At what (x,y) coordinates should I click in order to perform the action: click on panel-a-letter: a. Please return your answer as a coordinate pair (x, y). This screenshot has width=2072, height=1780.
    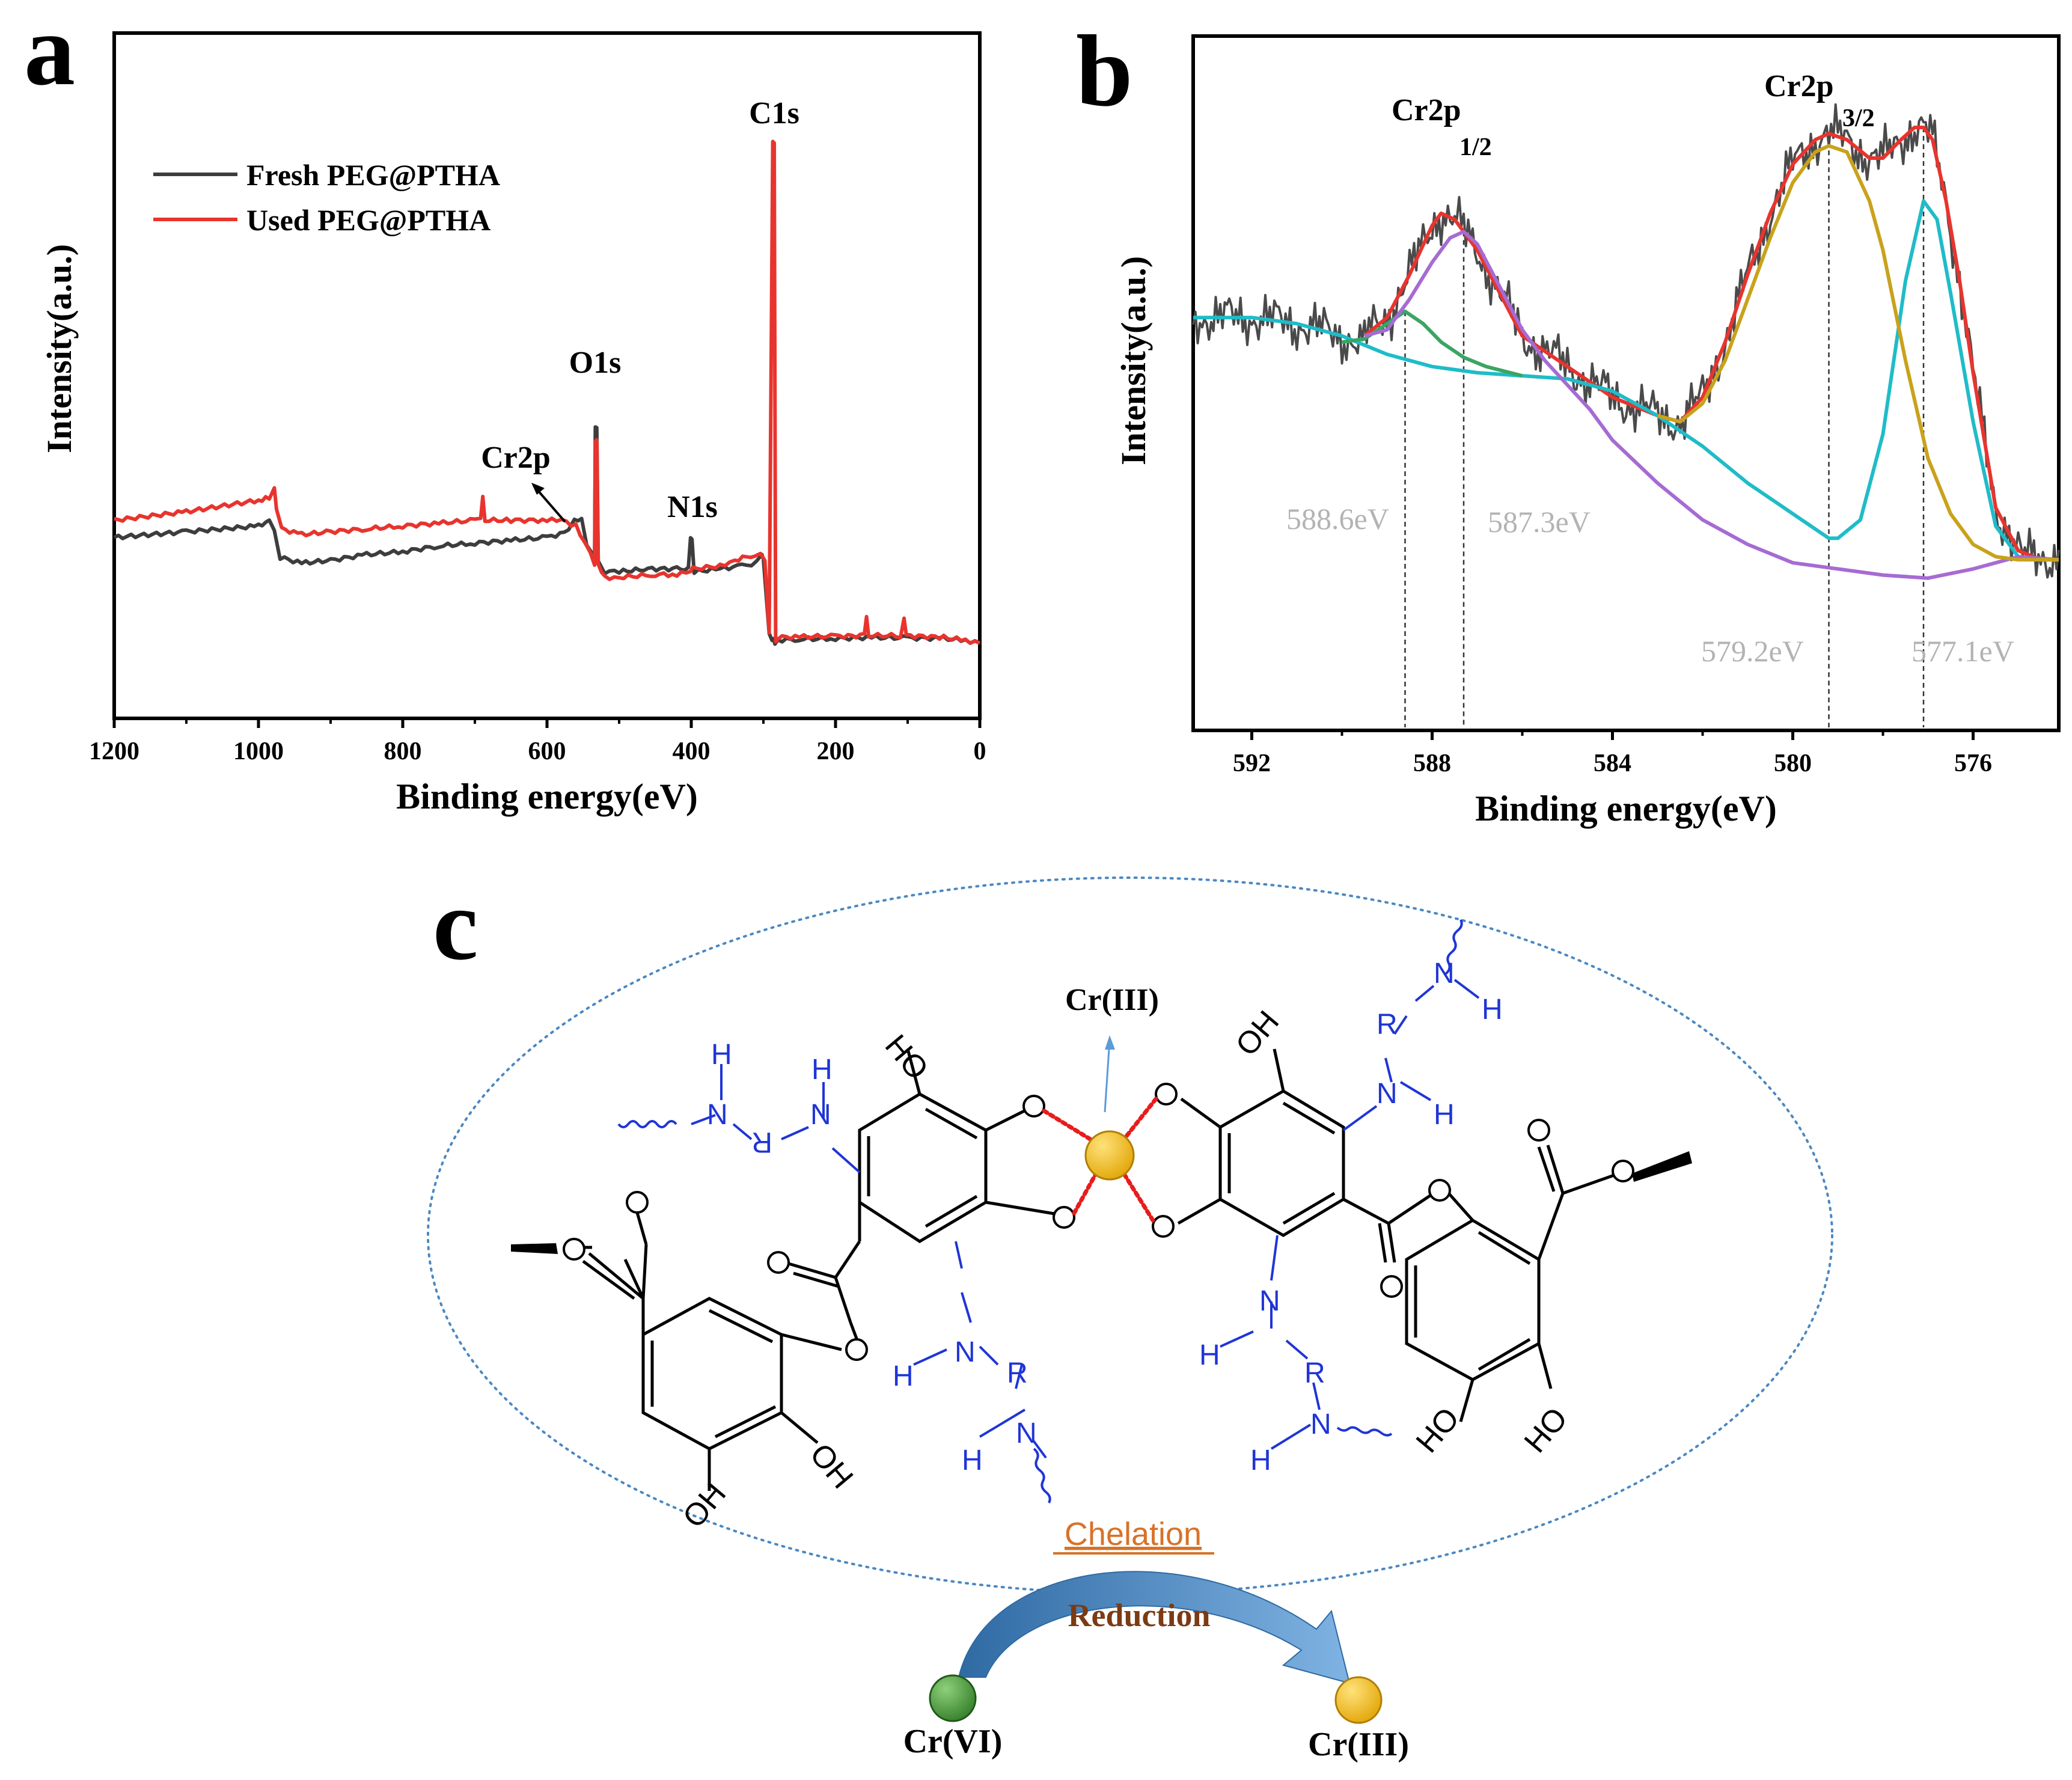
    Looking at the image, I should click on (49, 53).